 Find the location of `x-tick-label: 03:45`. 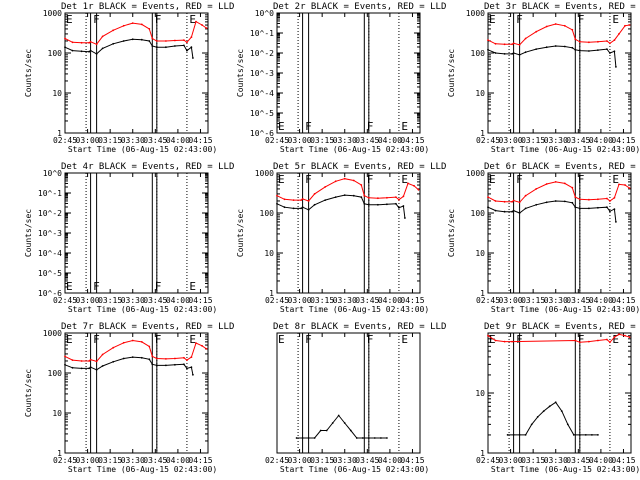

x-tick-label: 03:45 is located at coordinates (155, 140).